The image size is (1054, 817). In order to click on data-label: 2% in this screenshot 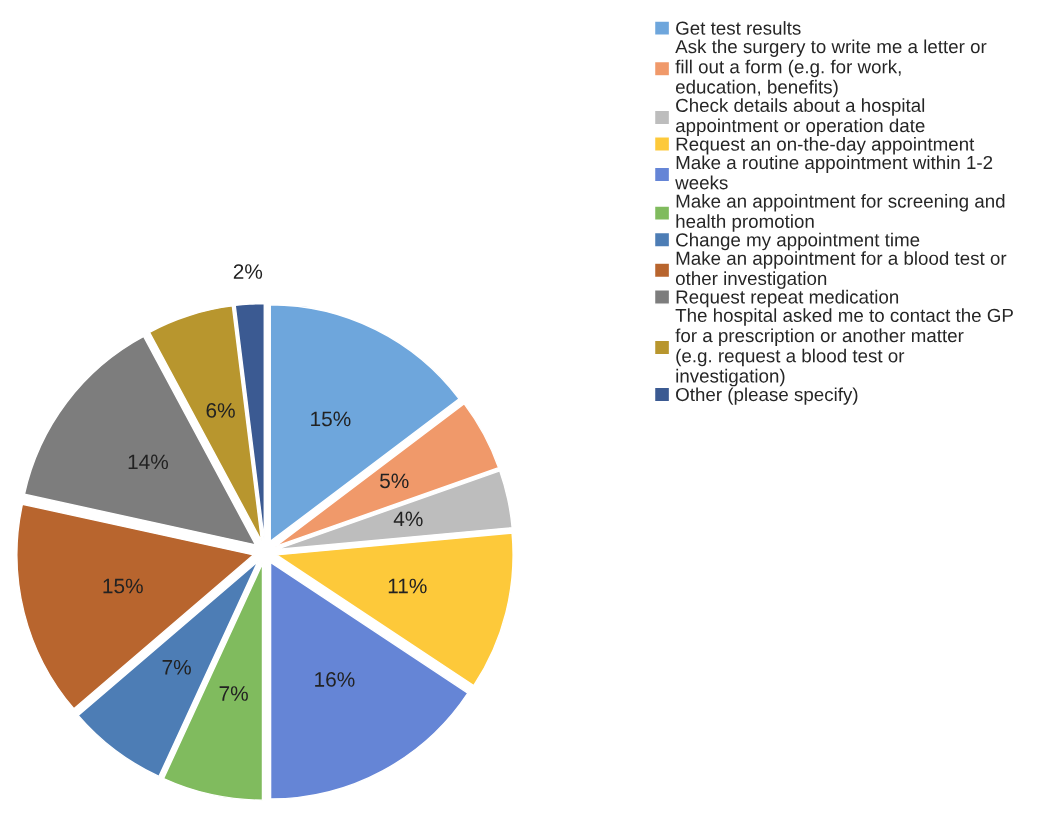, I will do `click(248, 271)`.